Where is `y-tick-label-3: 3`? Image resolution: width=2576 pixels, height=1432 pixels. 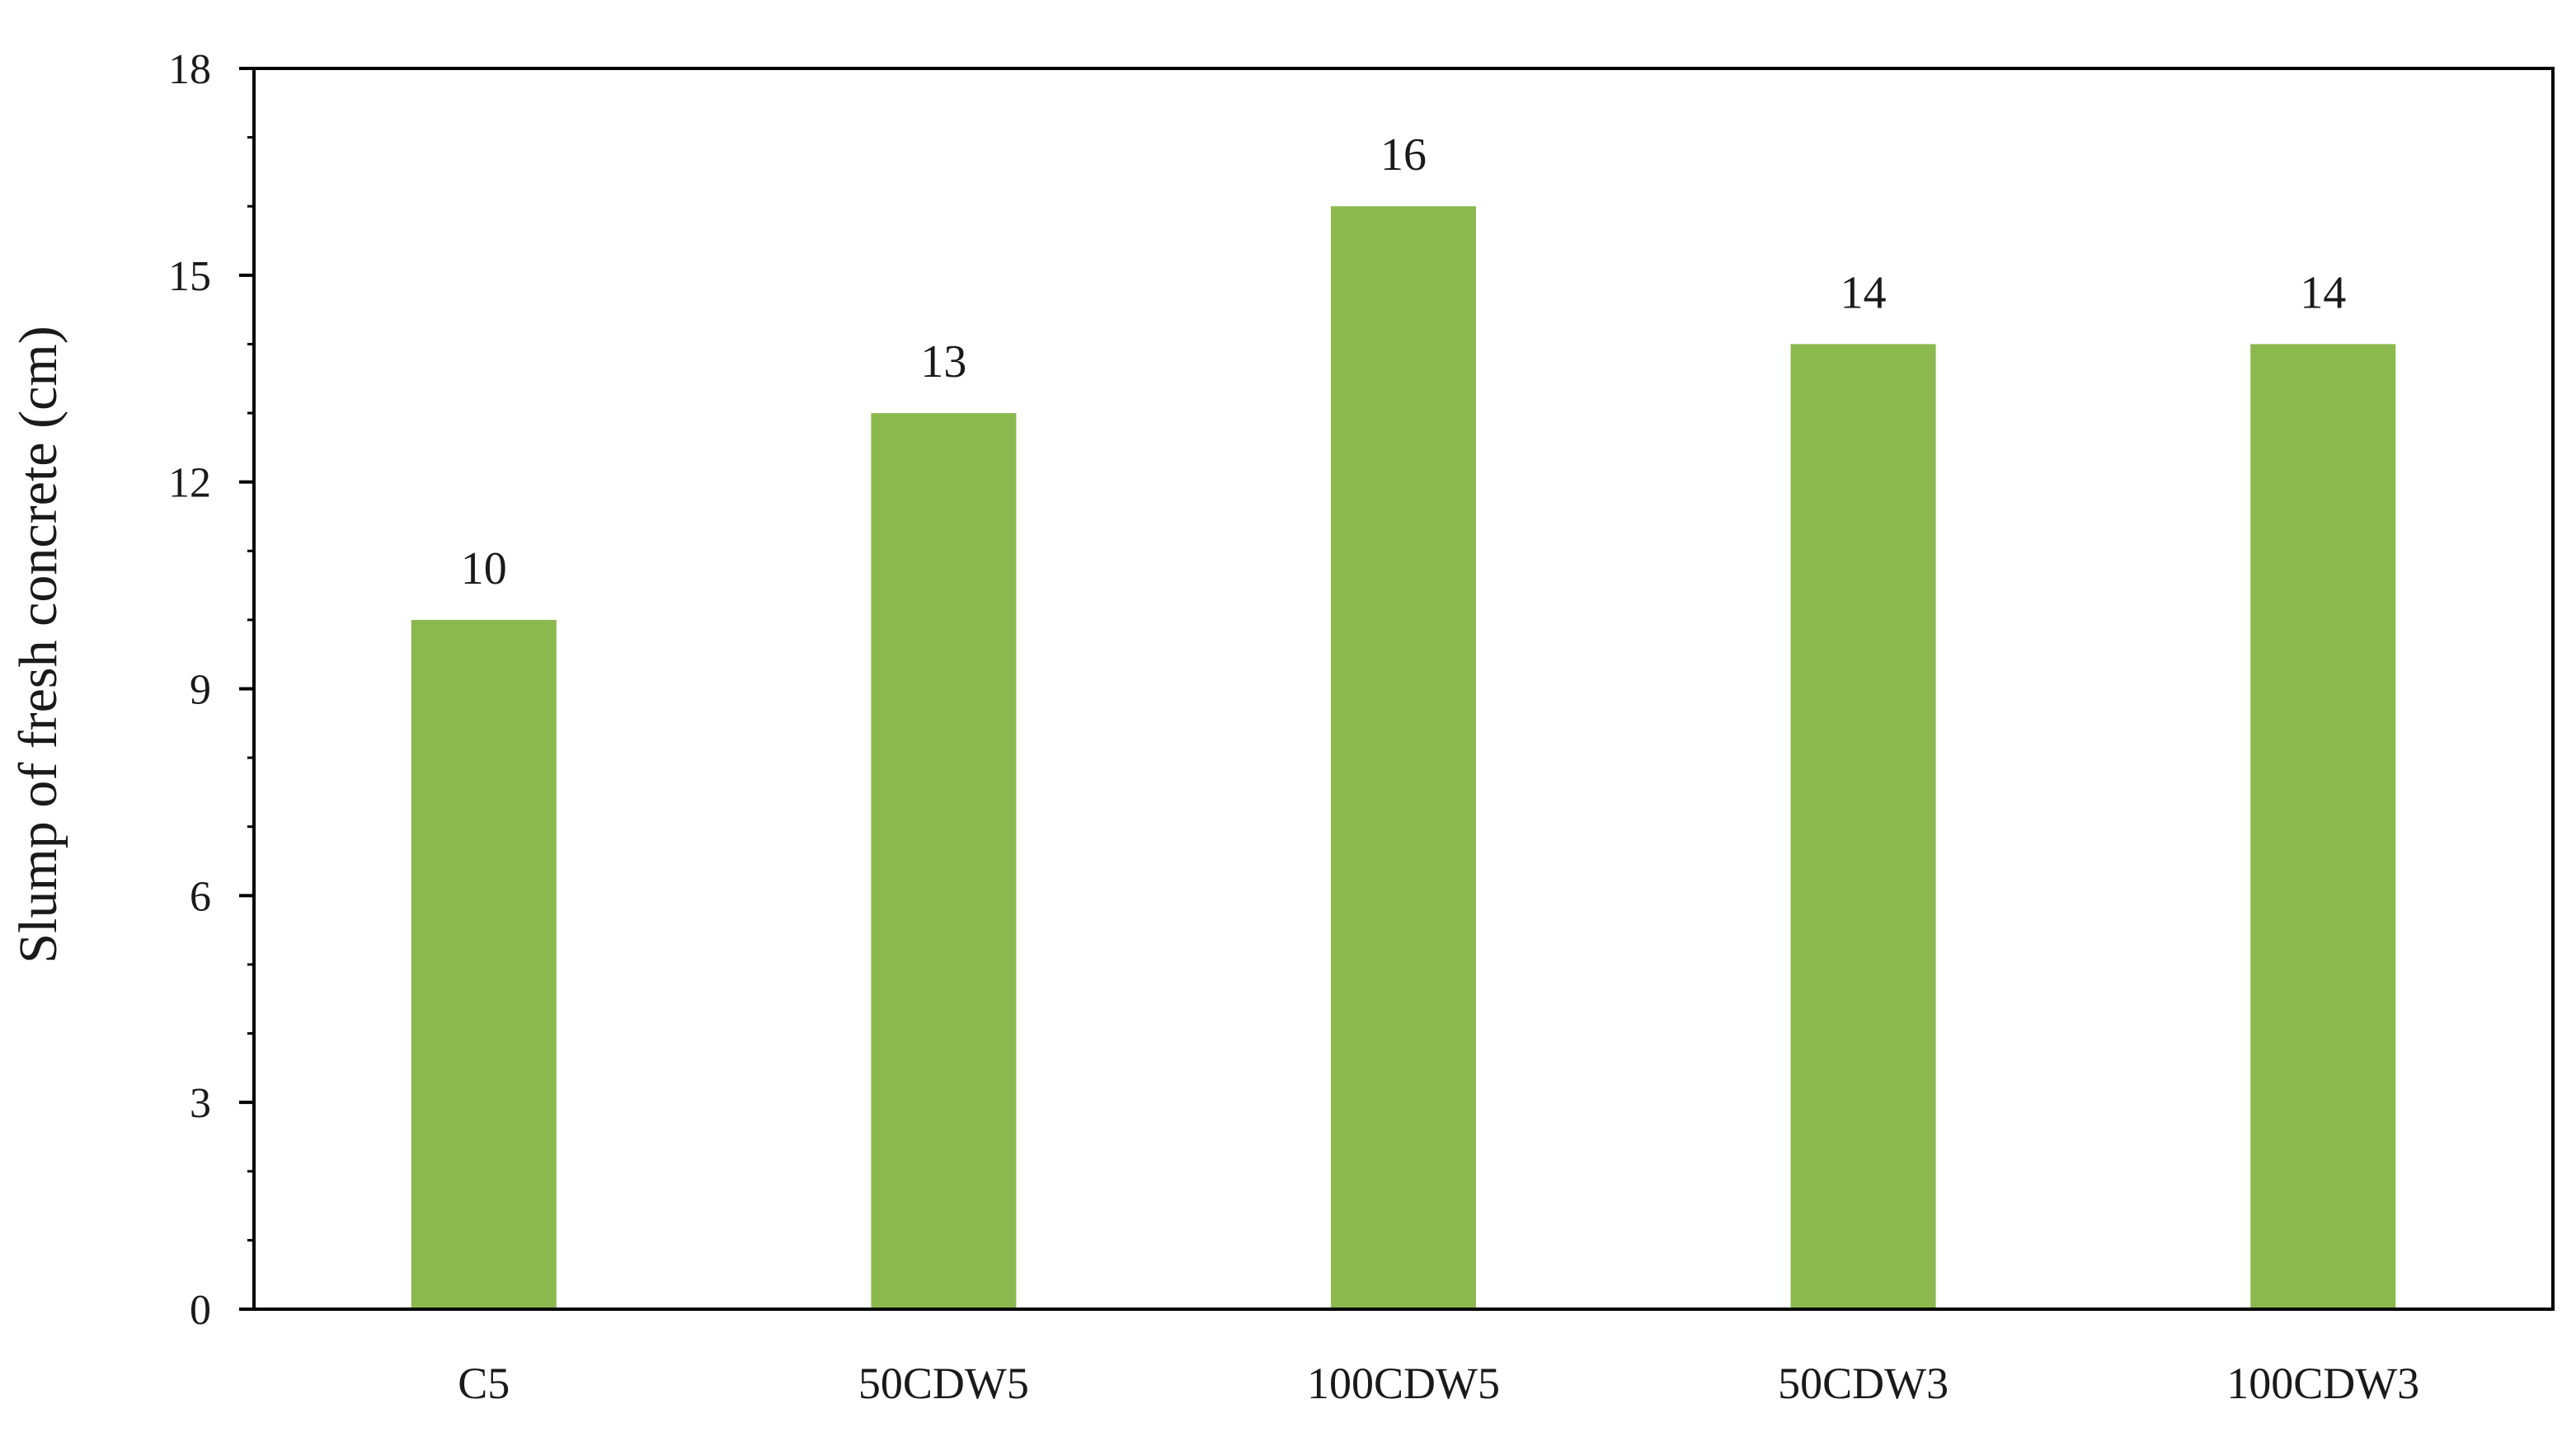
y-tick-label-3: 3 is located at coordinates (200, 1103).